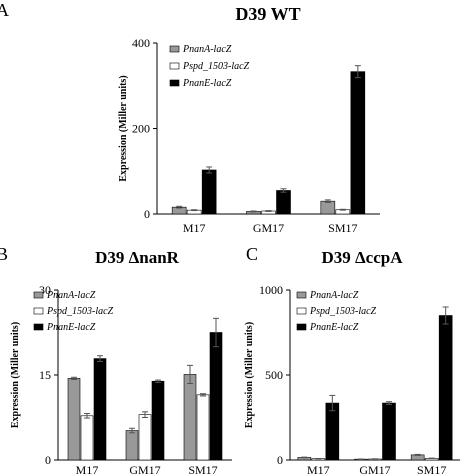 The width and height of the screenshot is (474, 474). What do you see at coordinates (4, 254) in the screenshot?
I see `panel-letter-b: B` at bounding box center [4, 254].